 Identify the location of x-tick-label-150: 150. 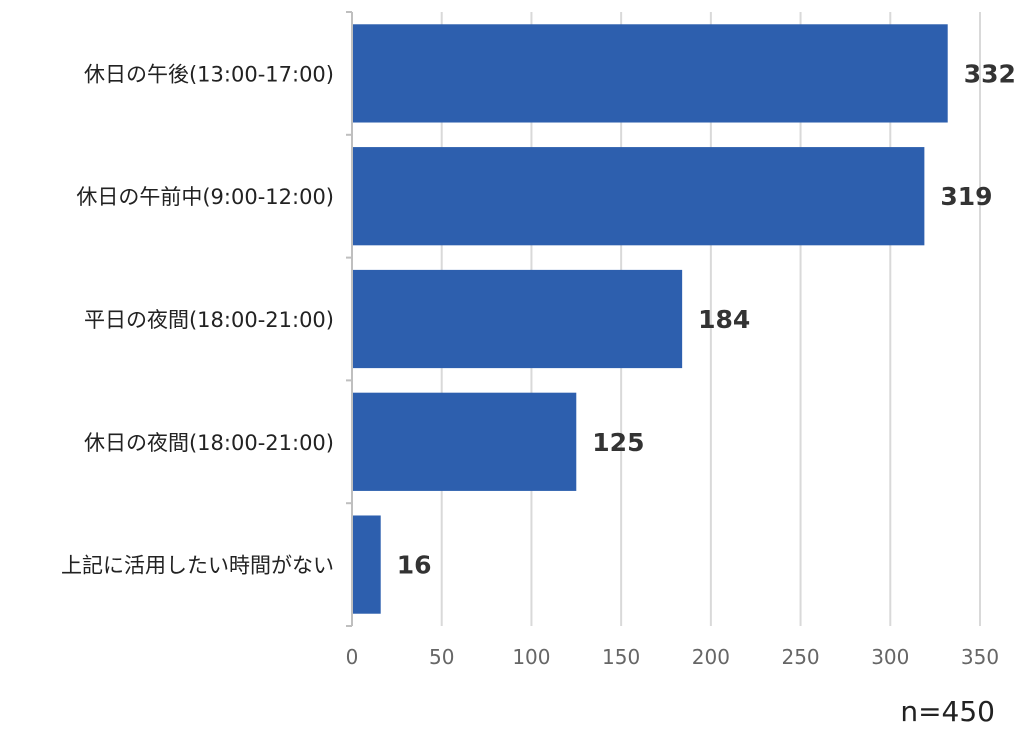
(621, 657).